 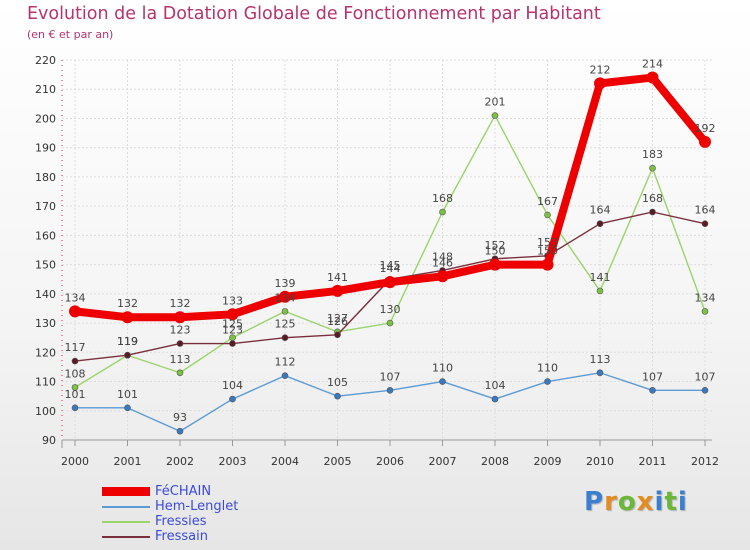 I want to click on data-label: 141, so click(x=337, y=277).